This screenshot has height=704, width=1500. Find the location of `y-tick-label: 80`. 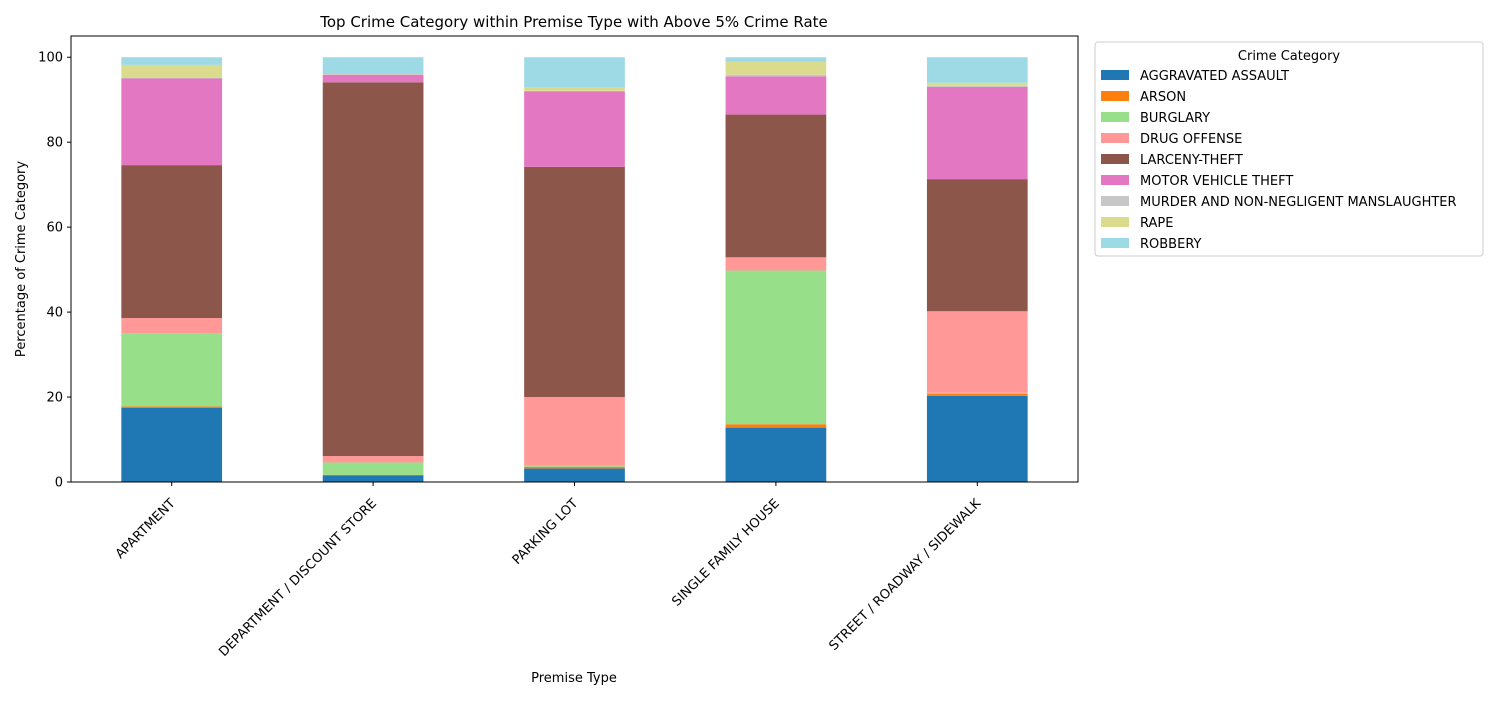

y-tick-label: 80 is located at coordinates (54, 143).